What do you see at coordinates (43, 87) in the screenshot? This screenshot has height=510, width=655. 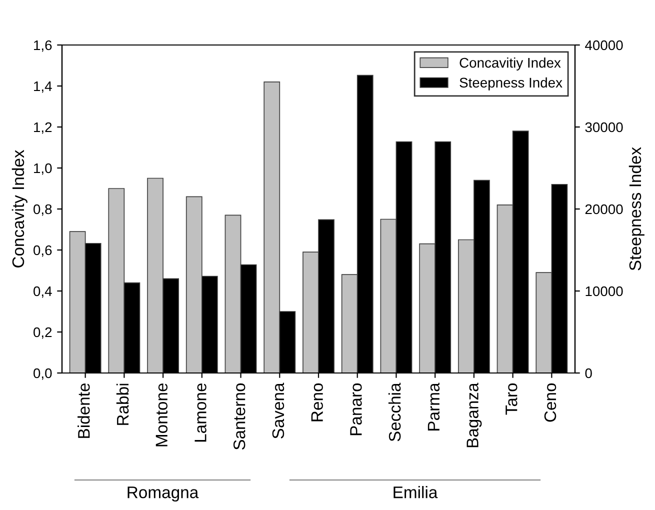 I see `y-tick-label: 1,4` at bounding box center [43, 87].